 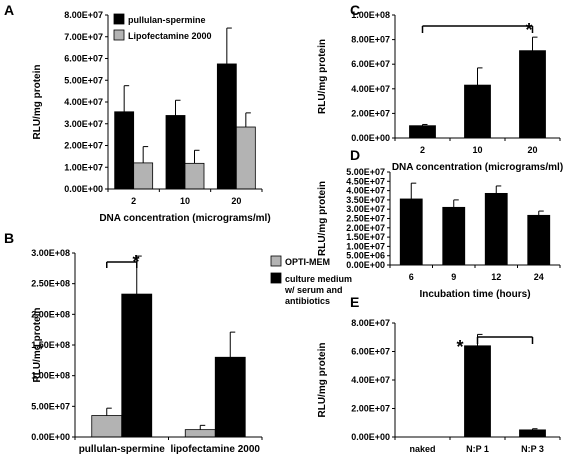 What do you see at coordinates (9, 238) in the screenshot?
I see `panel-letter: B` at bounding box center [9, 238].